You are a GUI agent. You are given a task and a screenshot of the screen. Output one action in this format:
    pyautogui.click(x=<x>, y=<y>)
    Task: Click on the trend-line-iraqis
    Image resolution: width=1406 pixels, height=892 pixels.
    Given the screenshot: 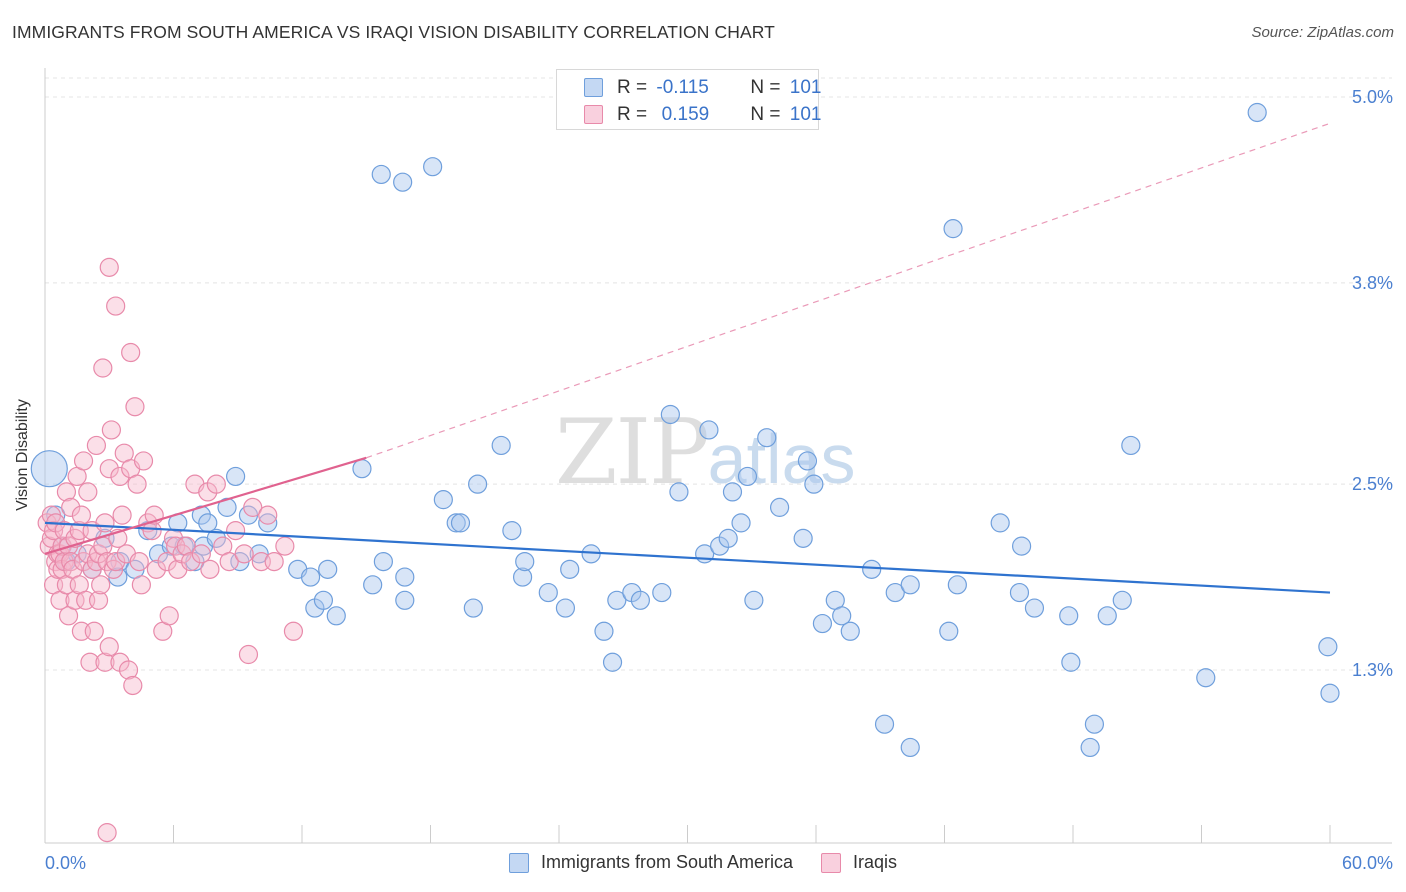 What is the action you would take?
    pyautogui.click(x=205, y=505)
    